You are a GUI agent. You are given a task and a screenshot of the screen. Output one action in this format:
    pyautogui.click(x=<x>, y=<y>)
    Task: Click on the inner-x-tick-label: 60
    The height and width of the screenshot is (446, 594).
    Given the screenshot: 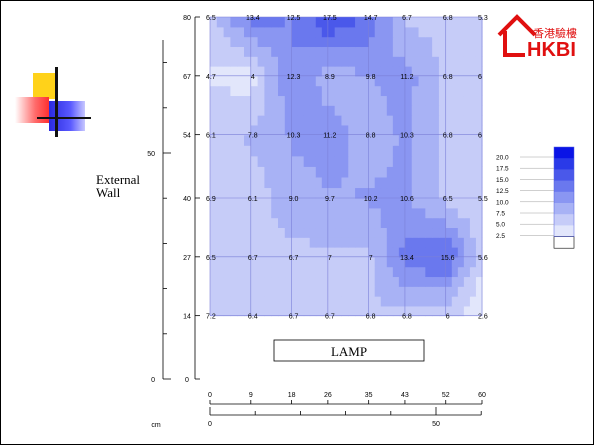 What is the action you would take?
    pyautogui.click(x=482, y=395)
    